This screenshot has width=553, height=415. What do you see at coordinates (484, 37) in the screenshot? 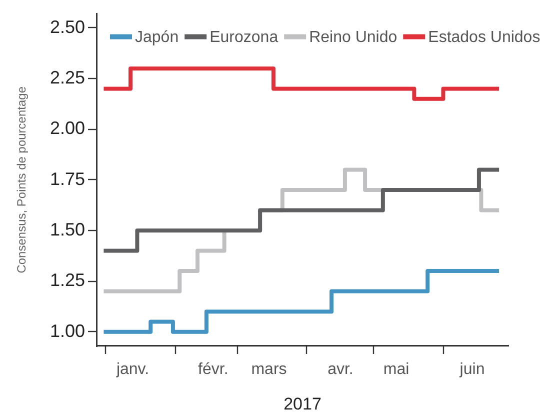
I see `legend-label: Estados Unidos` at bounding box center [484, 37].